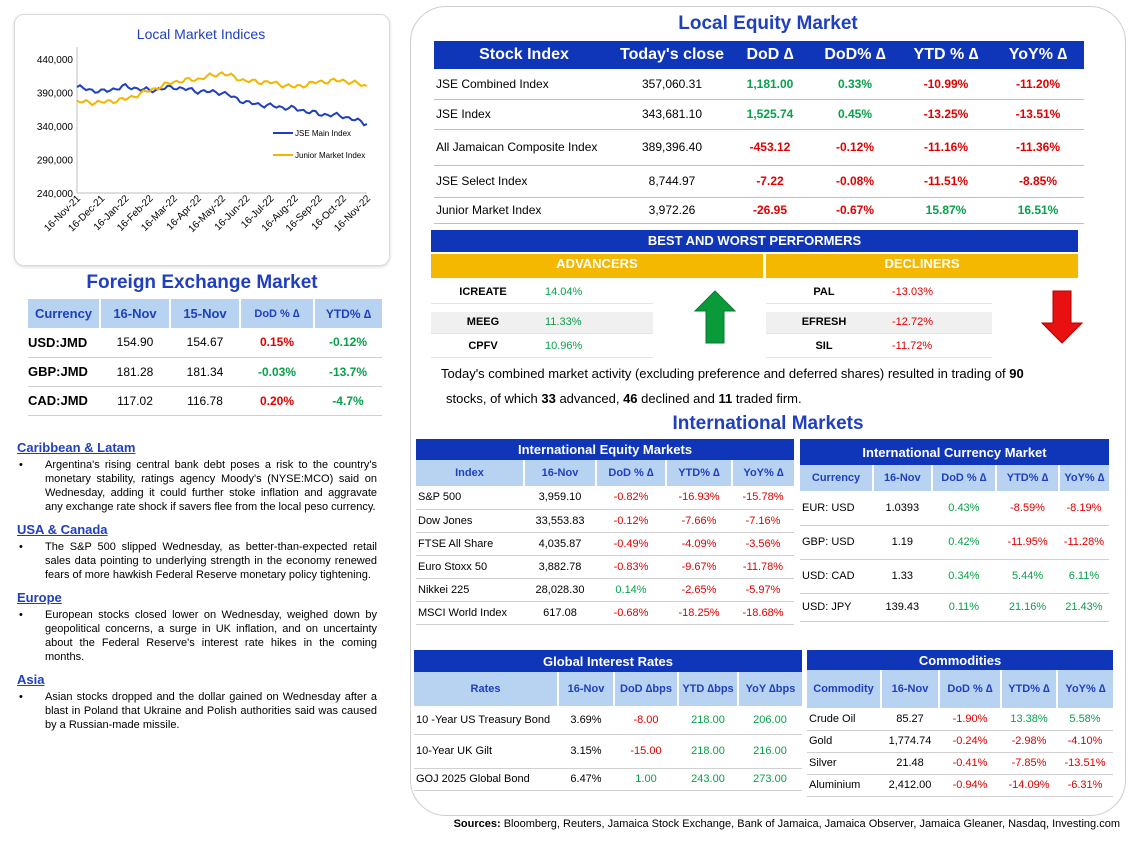 The height and width of the screenshot is (841, 1148). What do you see at coordinates (1016, 373) in the screenshot?
I see `summary-traded-count: 90` at bounding box center [1016, 373].